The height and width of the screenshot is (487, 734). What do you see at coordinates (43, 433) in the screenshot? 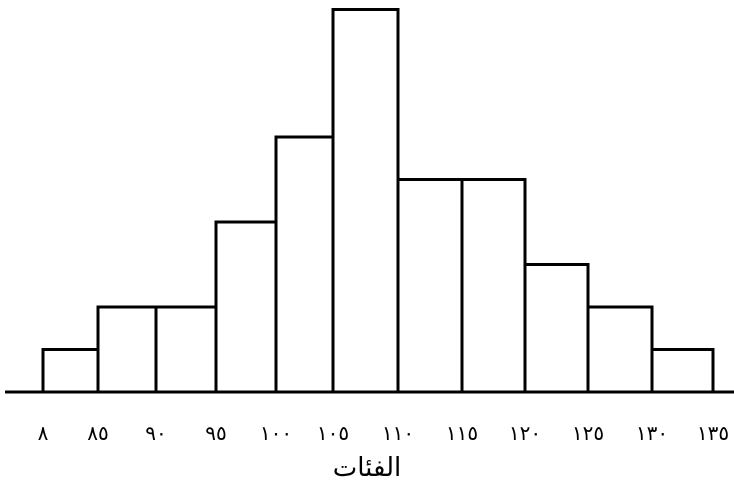
I see `x-tick-label: ٨` at bounding box center [43, 433].